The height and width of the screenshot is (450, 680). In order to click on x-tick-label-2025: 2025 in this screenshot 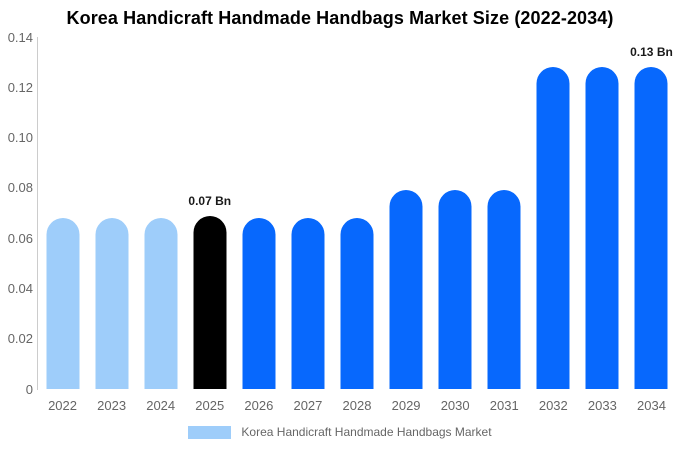, I will do `click(210, 405)`.